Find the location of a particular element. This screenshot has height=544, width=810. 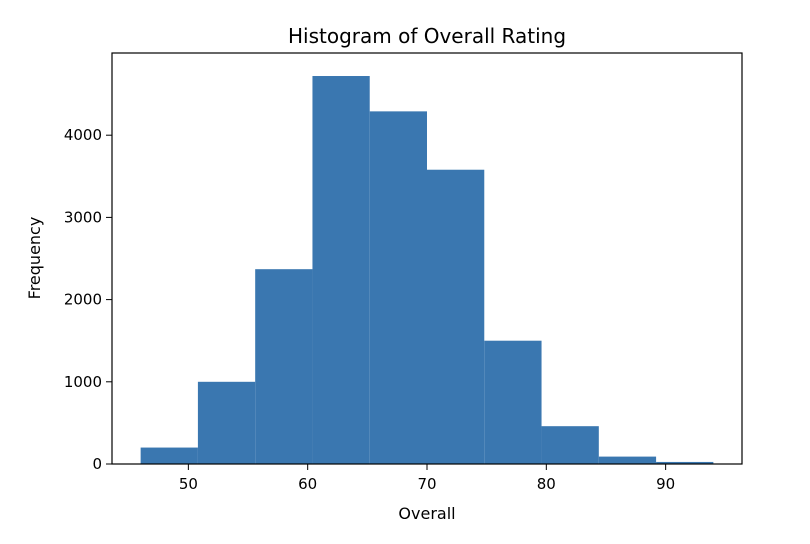

y-tick-label: 4000 is located at coordinates (83, 135).